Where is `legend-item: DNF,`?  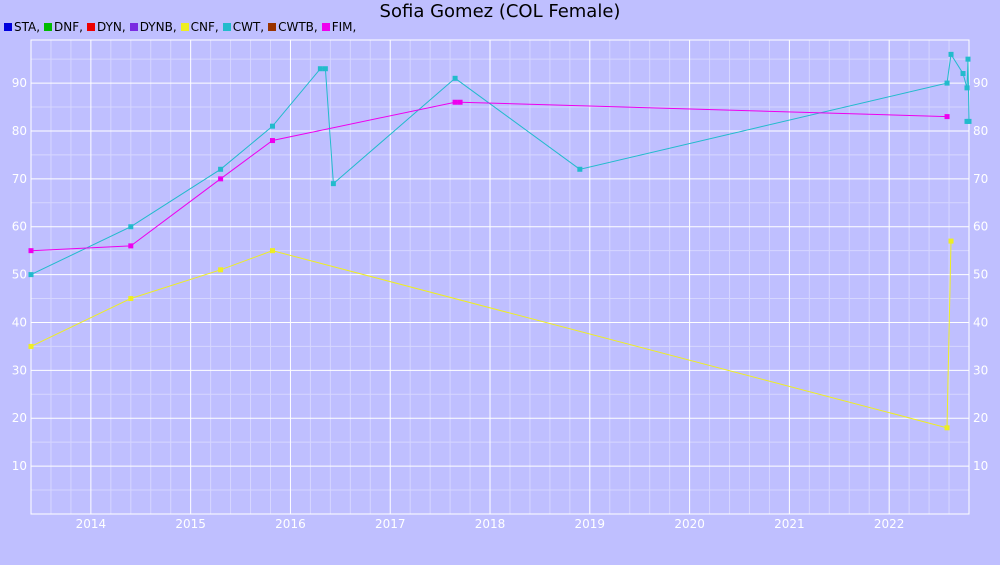
legend-item: DNF, is located at coordinates (63, 27).